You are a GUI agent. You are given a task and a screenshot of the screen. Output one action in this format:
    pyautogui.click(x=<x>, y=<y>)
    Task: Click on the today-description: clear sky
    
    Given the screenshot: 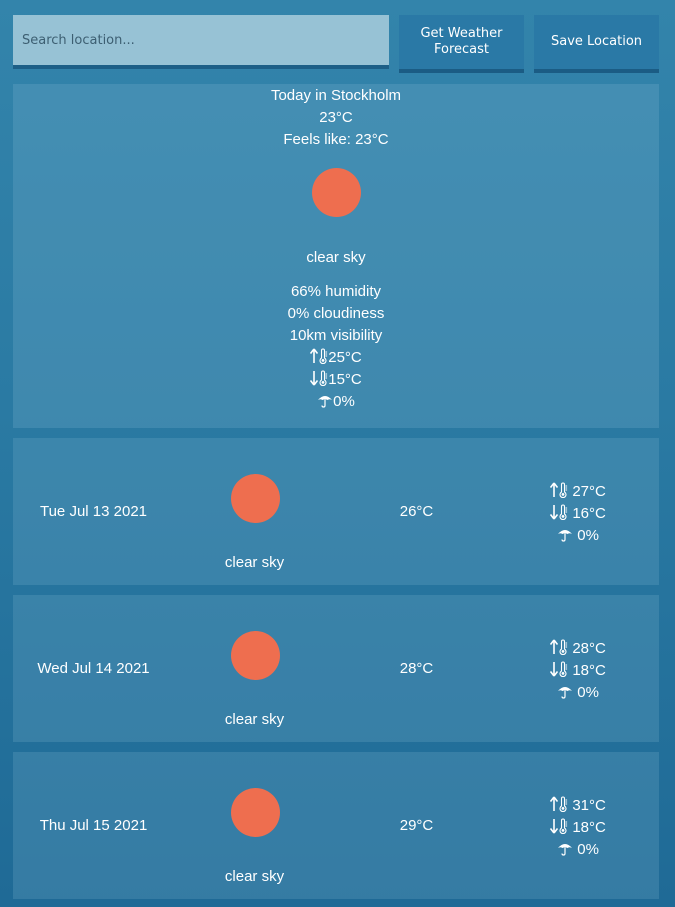 What is the action you would take?
    pyautogui.click(x=336, y=257)
    